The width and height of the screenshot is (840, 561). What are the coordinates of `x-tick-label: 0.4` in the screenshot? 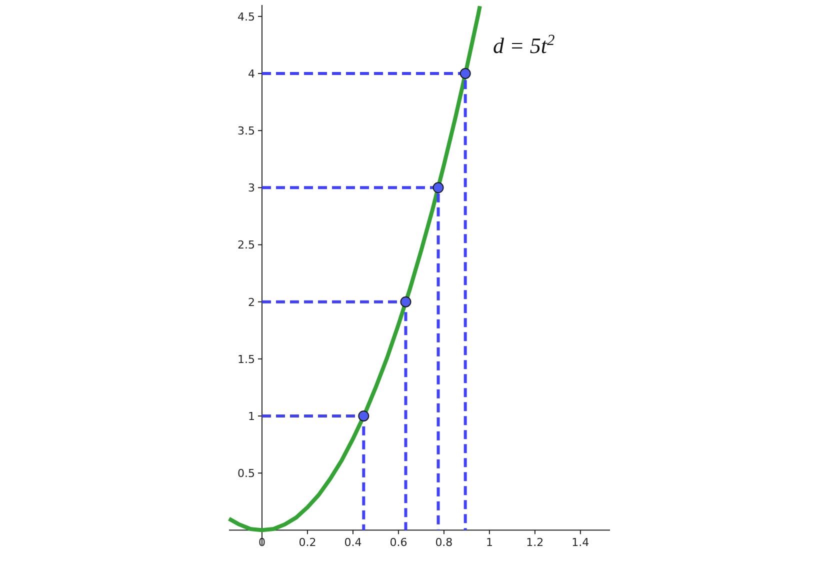 It's located at (353, 543).